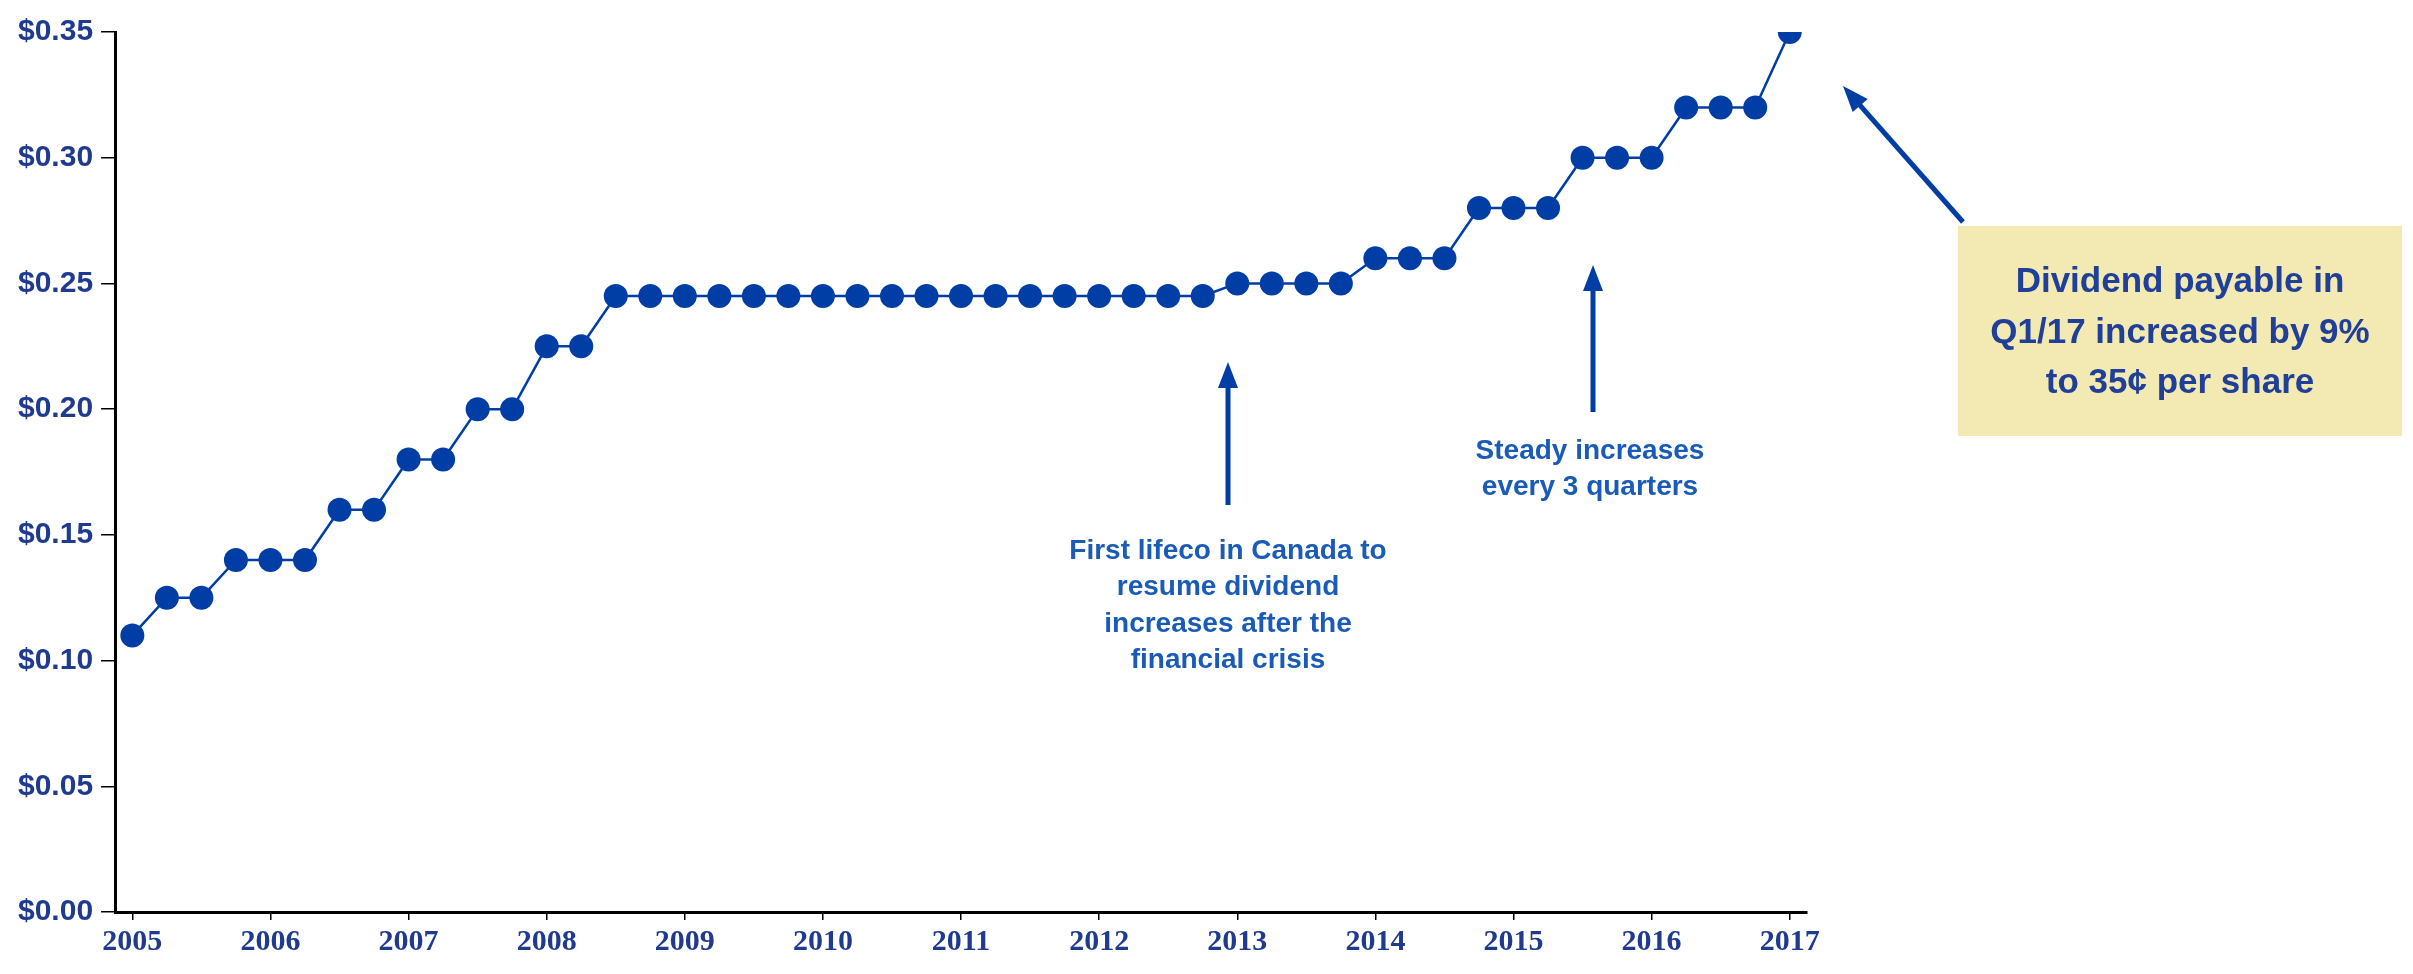 Image resolution: width=2413 pixels, height=974 pixels. What do you see at coordinates (56, 281) in the screenshot?
I see `y-tick-label: $0.25` at bounding box center [56, 281].